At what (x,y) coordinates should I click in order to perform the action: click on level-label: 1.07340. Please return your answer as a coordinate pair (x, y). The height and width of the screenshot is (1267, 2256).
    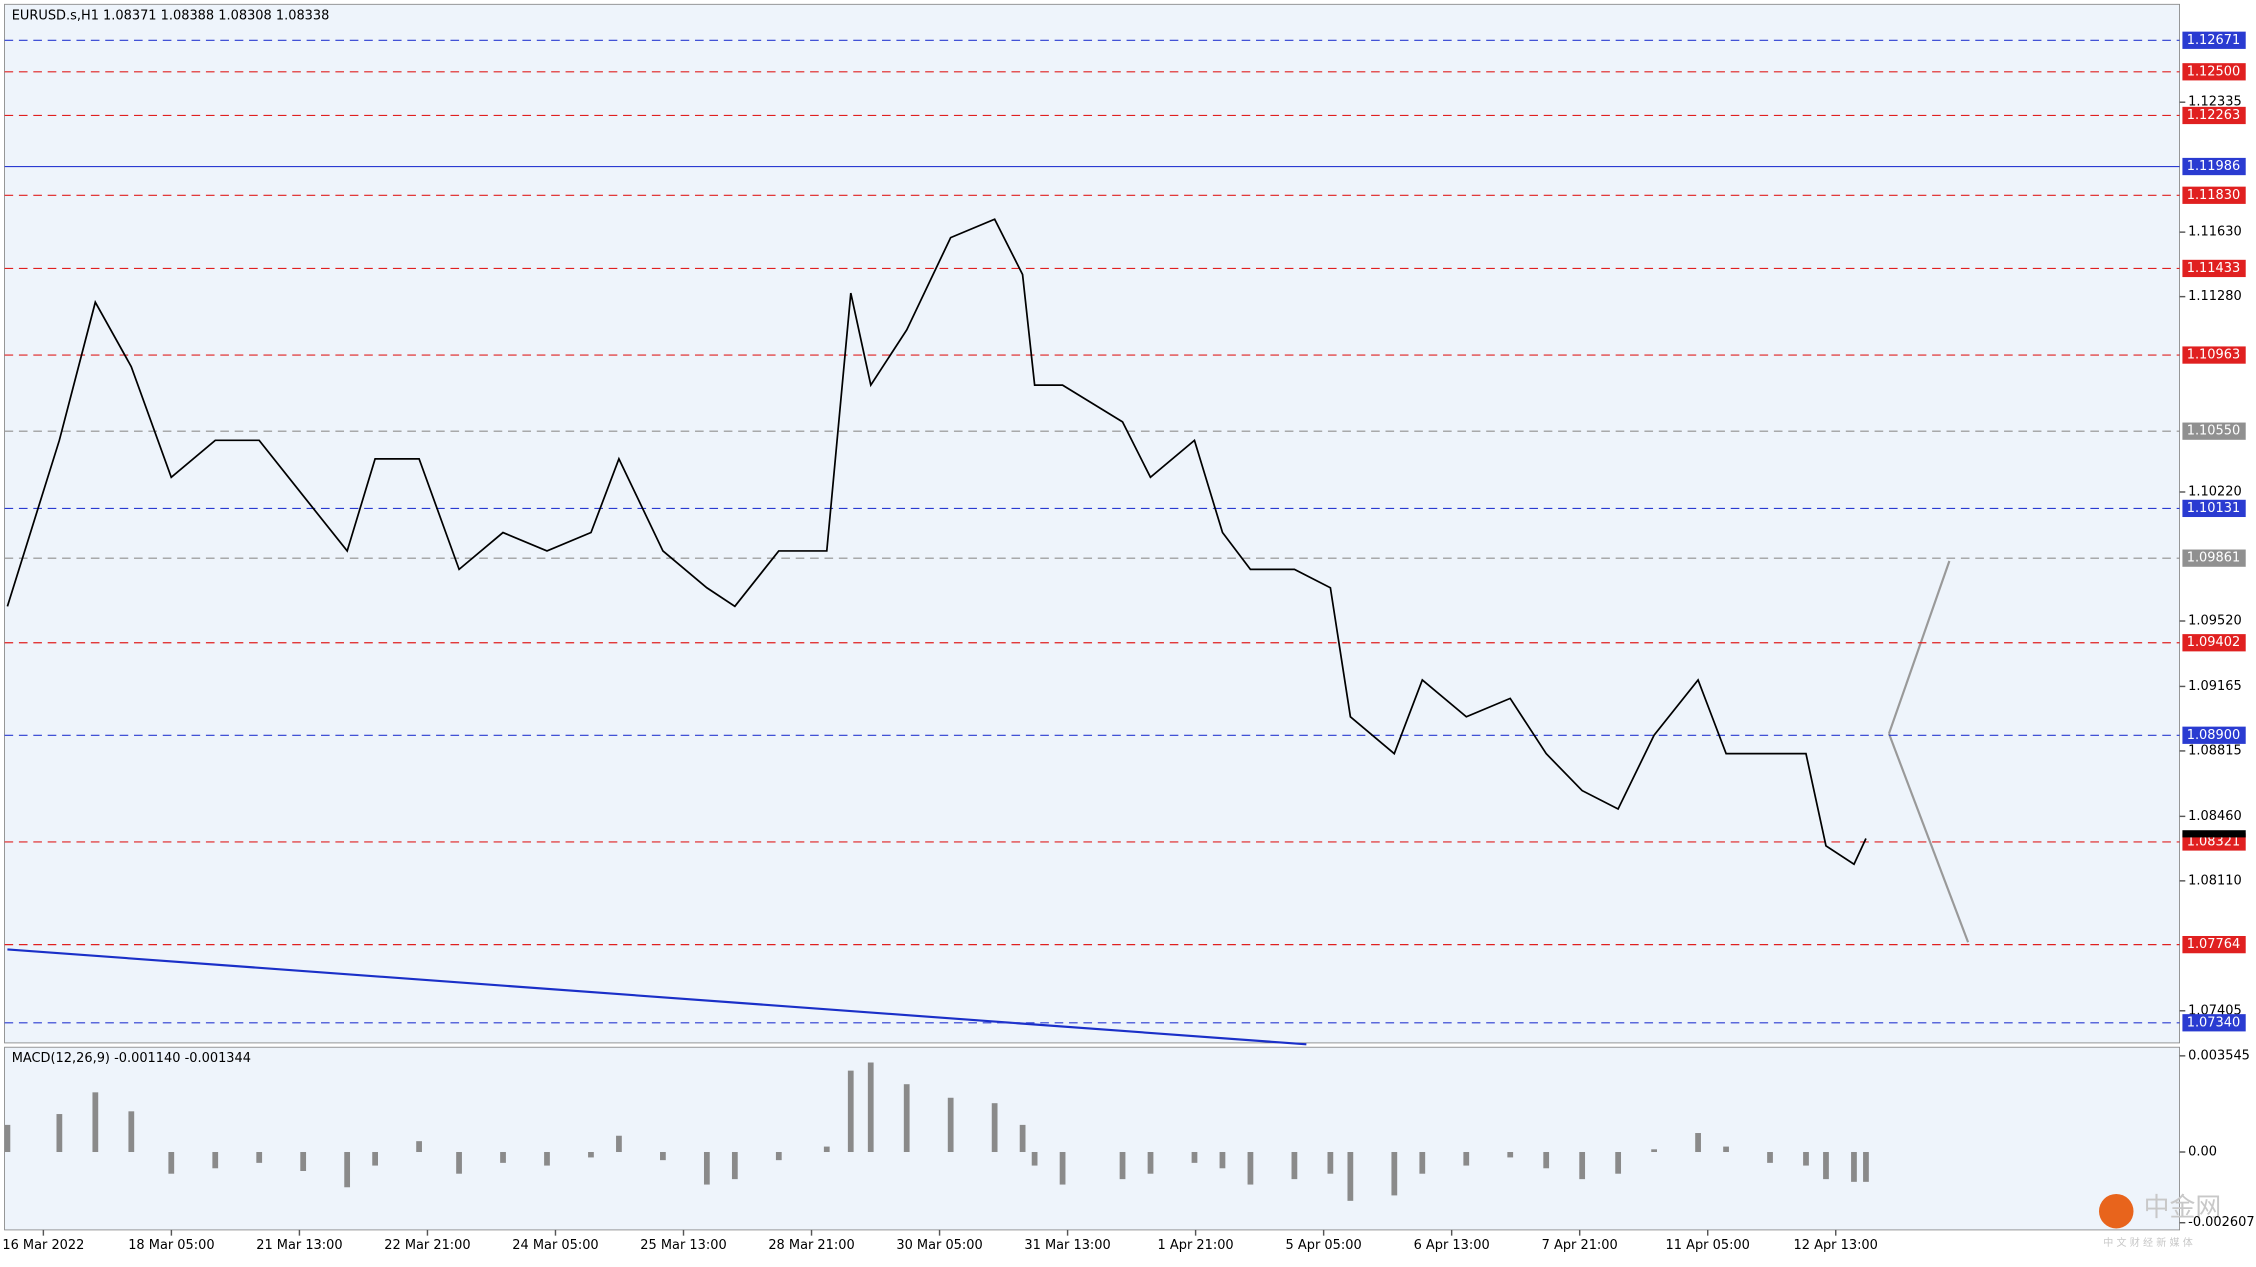
    Looking at the image, I should click on (2214, 1022).